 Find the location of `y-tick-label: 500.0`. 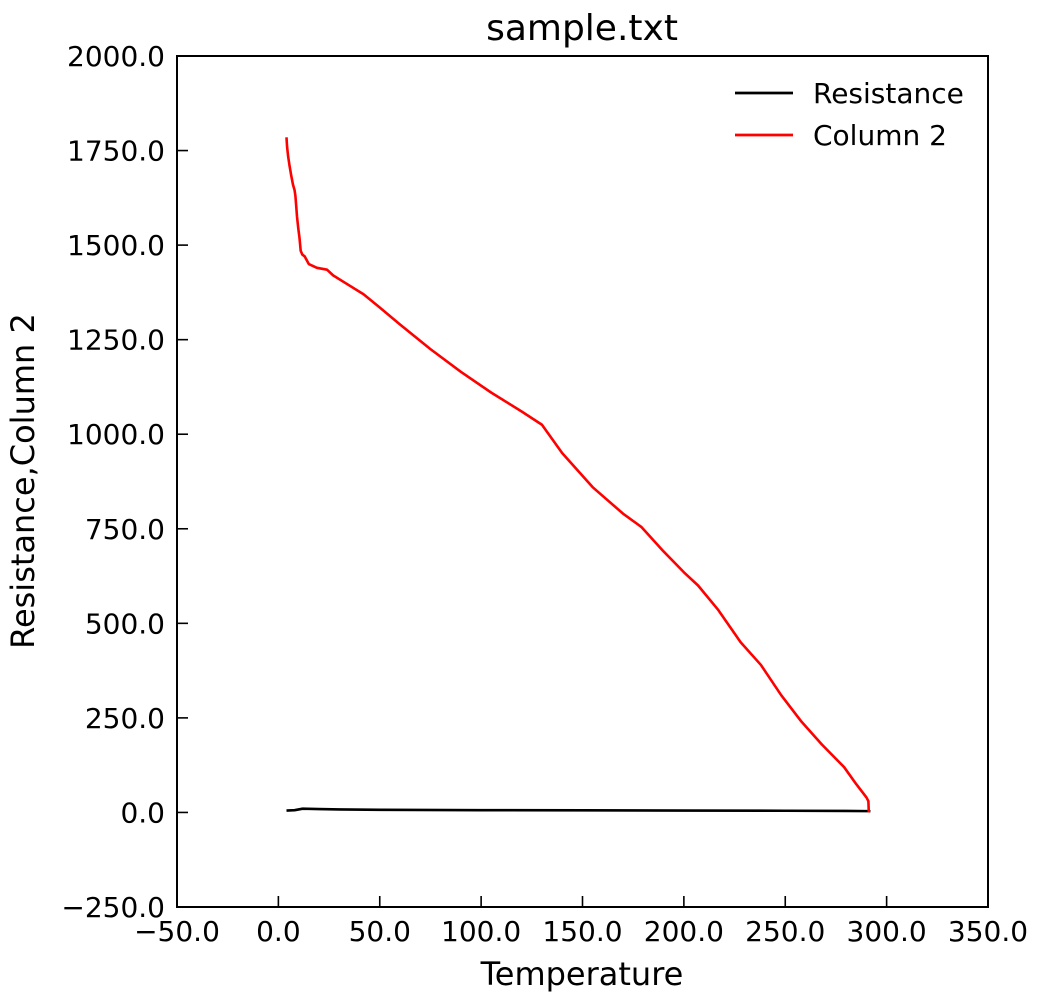

y-tick-label: 500.0 is located at coordinates (125, 623).